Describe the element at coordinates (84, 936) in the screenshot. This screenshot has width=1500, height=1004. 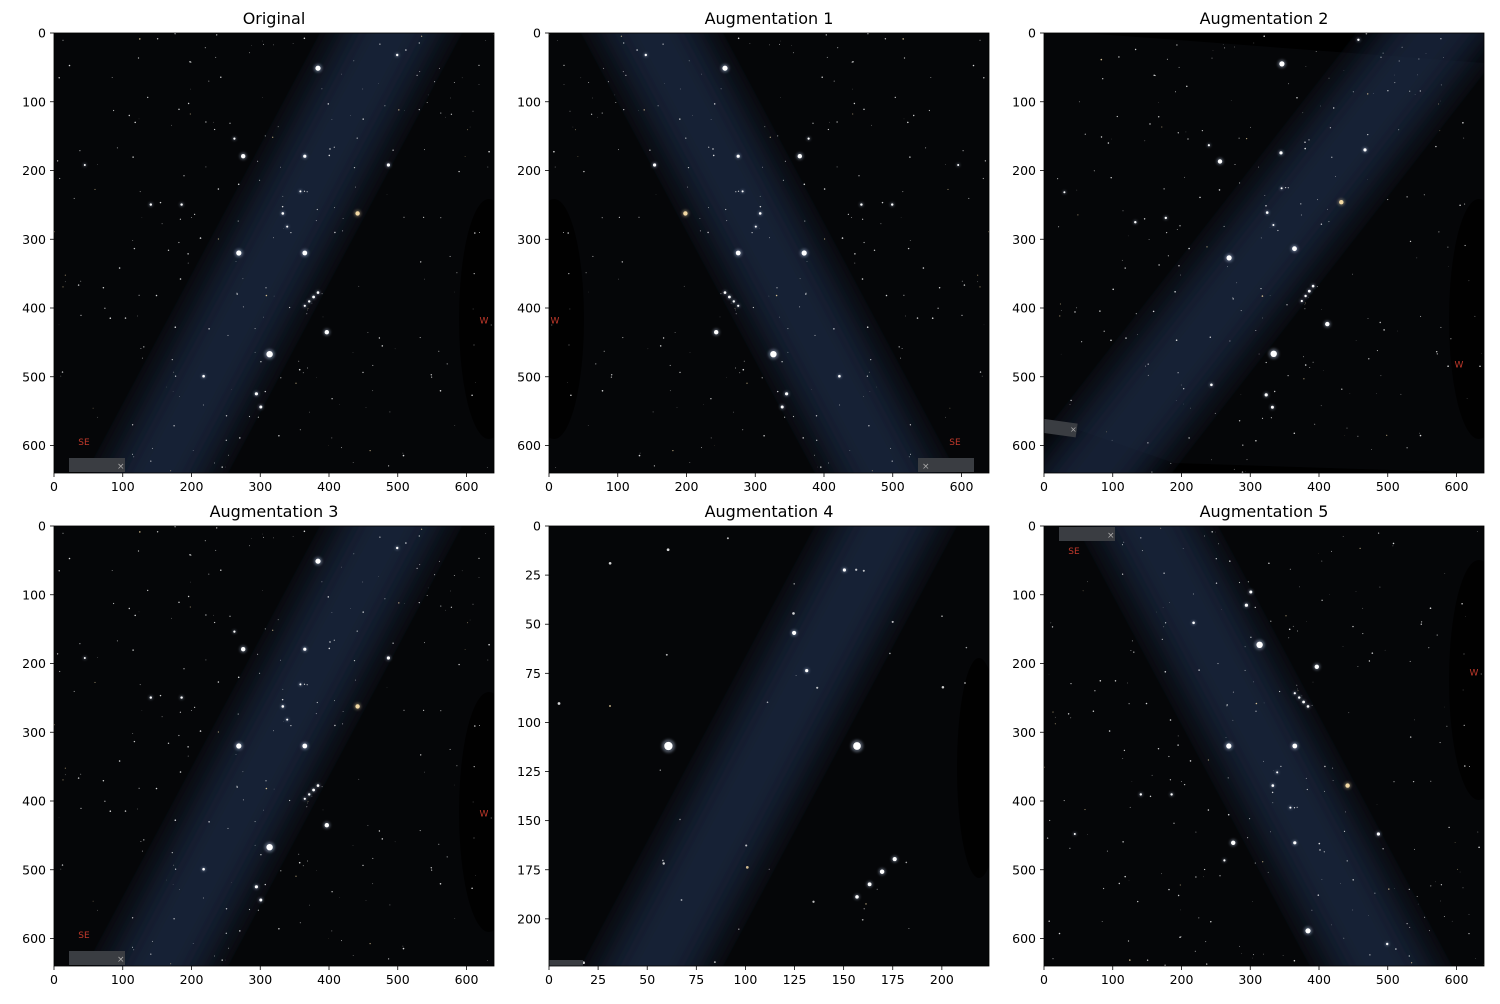
I see `compass-marker-se: SE` at that location.